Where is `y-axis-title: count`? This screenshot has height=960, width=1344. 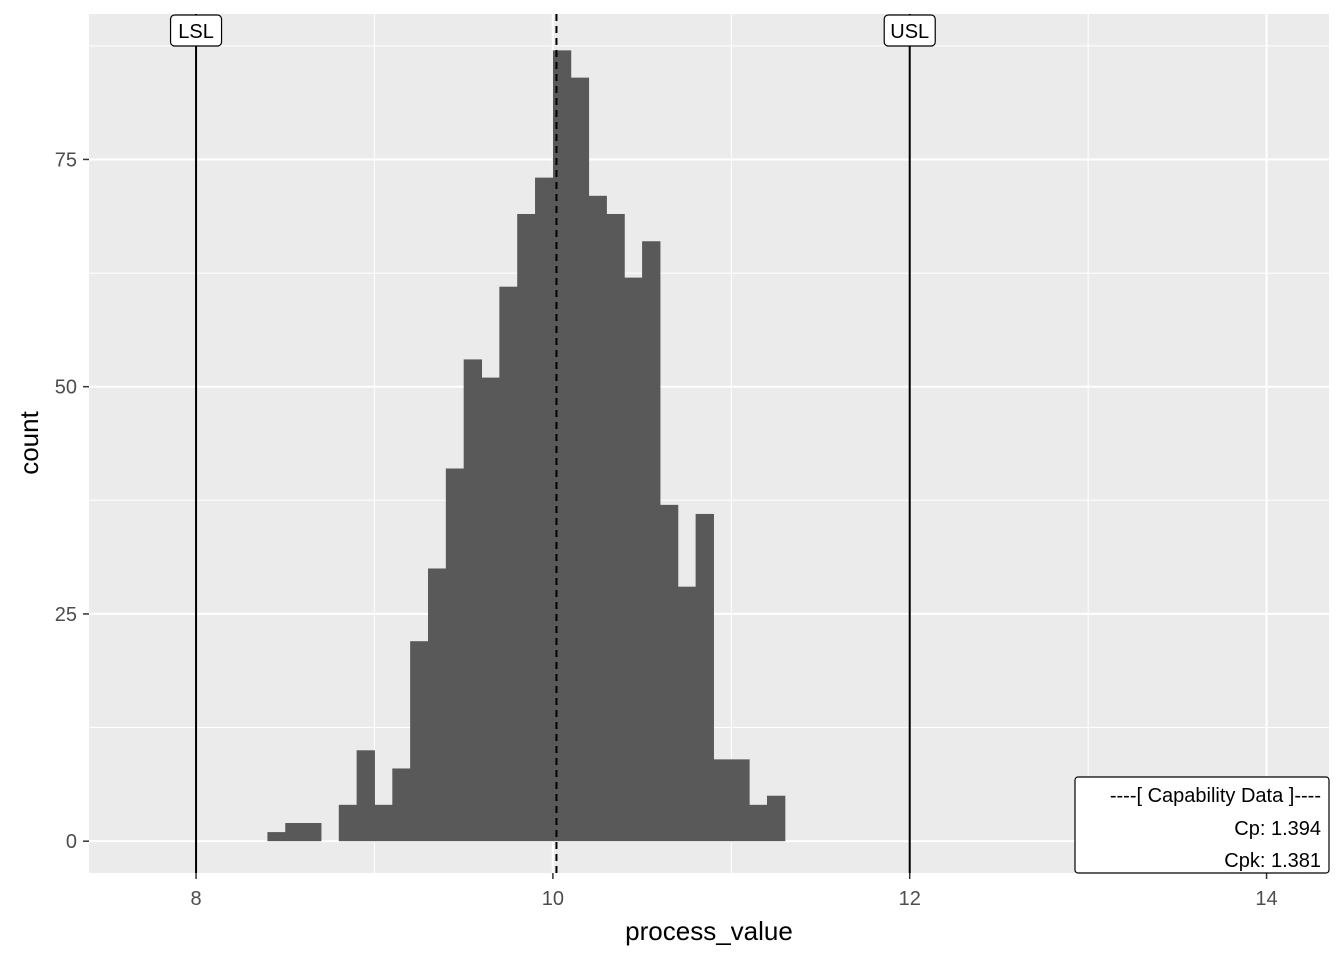 y-axis-title: count is located at coordinates (29, 442).